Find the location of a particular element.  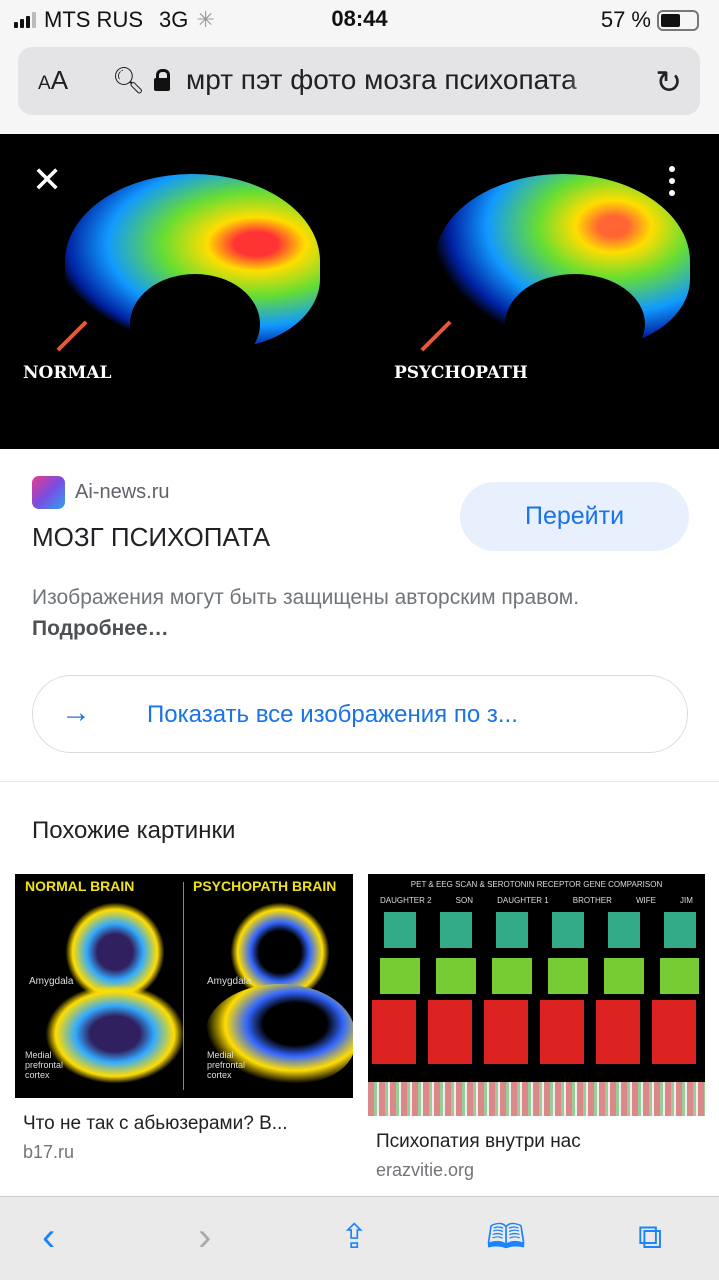

status-bar: MTS RUS 3G ✳ 08:44 57 % is located at coordinates (359, 20).